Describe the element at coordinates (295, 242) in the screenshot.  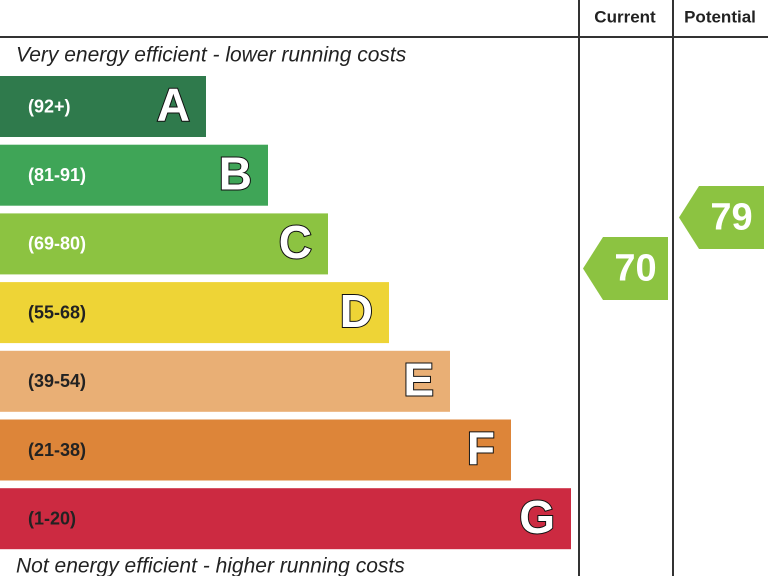
I see `band-letter: C` at that location.